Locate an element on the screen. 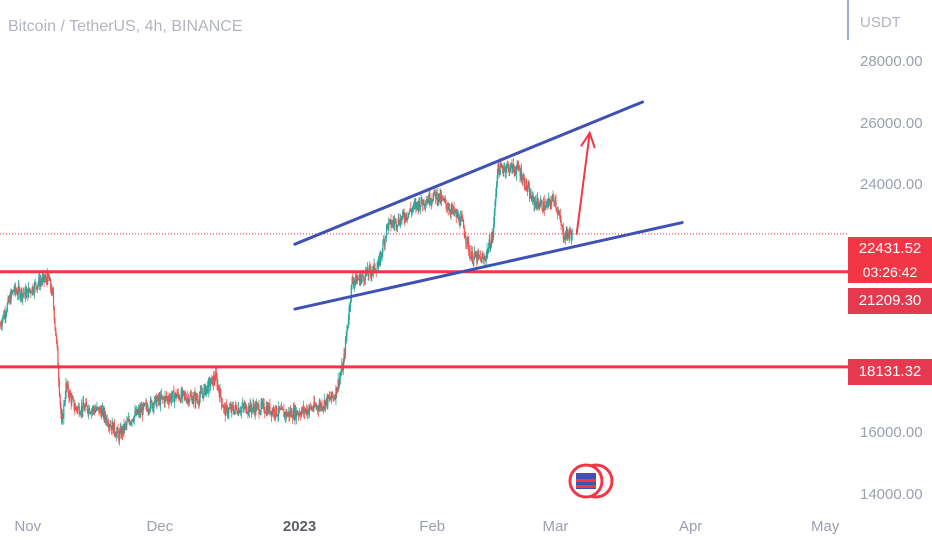  flag-badge-icon is located at coordinates (591, 481).